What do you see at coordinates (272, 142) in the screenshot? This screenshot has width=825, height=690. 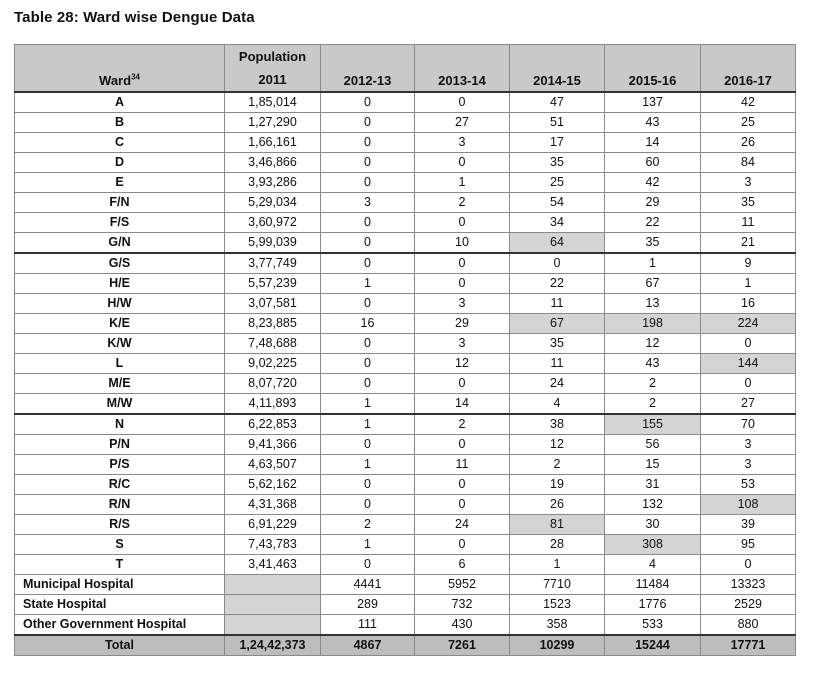 I see `population-cell: 1,66,161` at bounding box center [272, 142].